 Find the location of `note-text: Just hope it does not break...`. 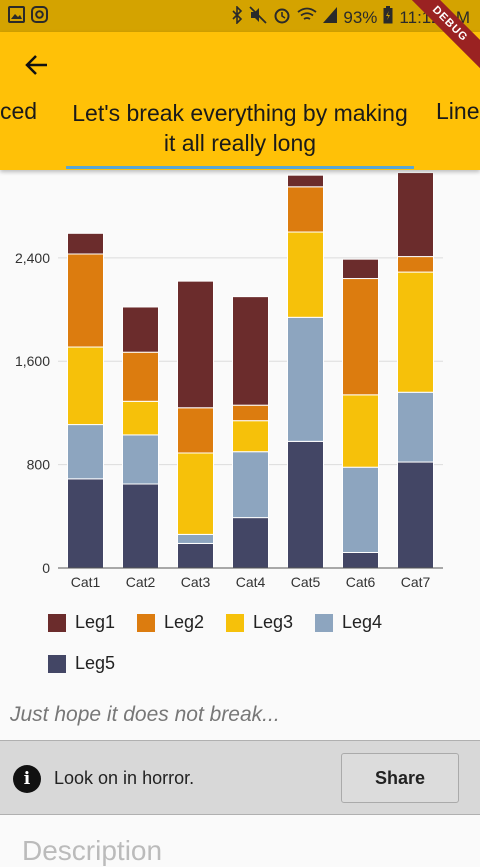

note-text: Just hope it does not break... is located at coordinates (145, 714).